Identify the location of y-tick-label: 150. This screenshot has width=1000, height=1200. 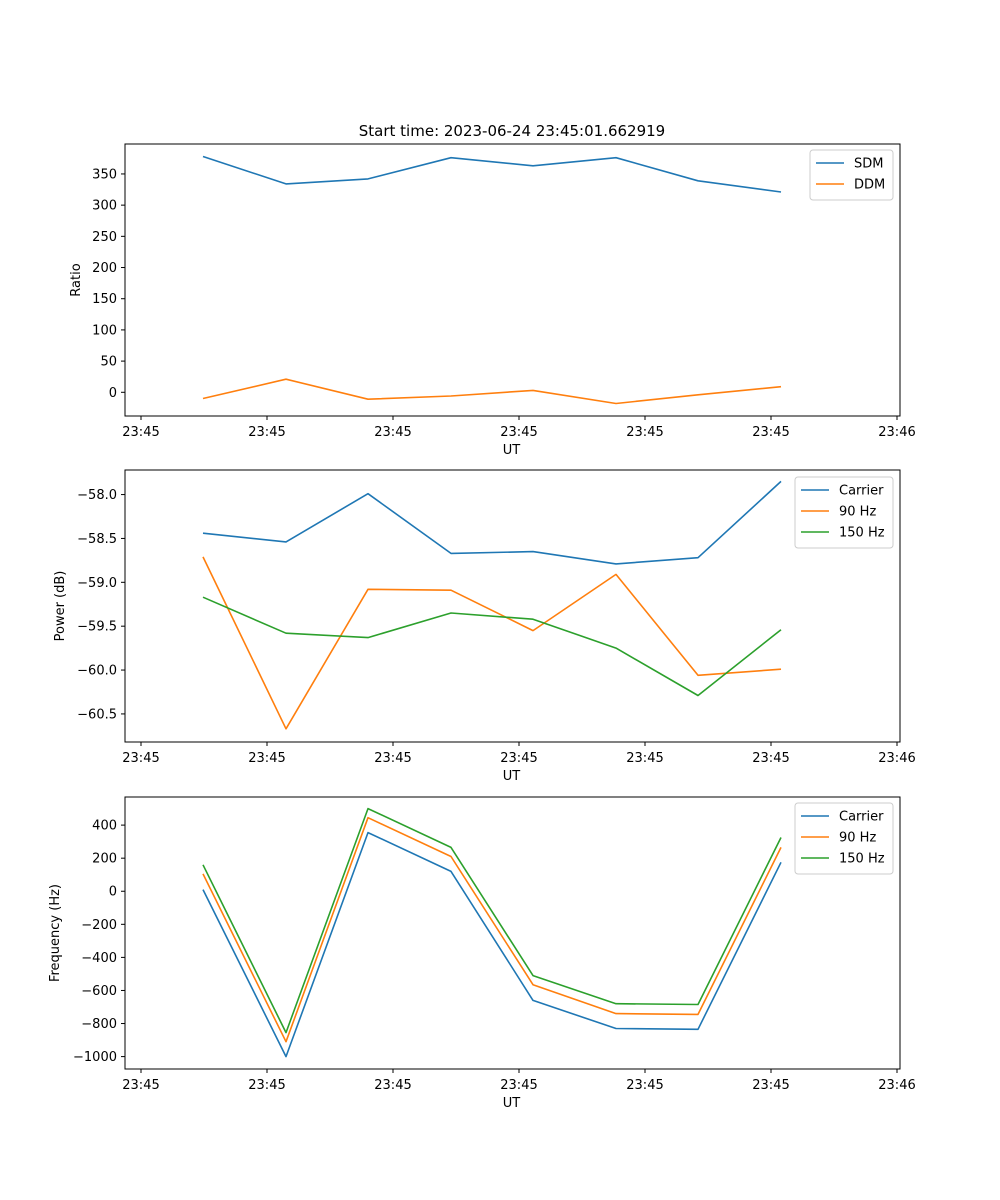
(104, 299).